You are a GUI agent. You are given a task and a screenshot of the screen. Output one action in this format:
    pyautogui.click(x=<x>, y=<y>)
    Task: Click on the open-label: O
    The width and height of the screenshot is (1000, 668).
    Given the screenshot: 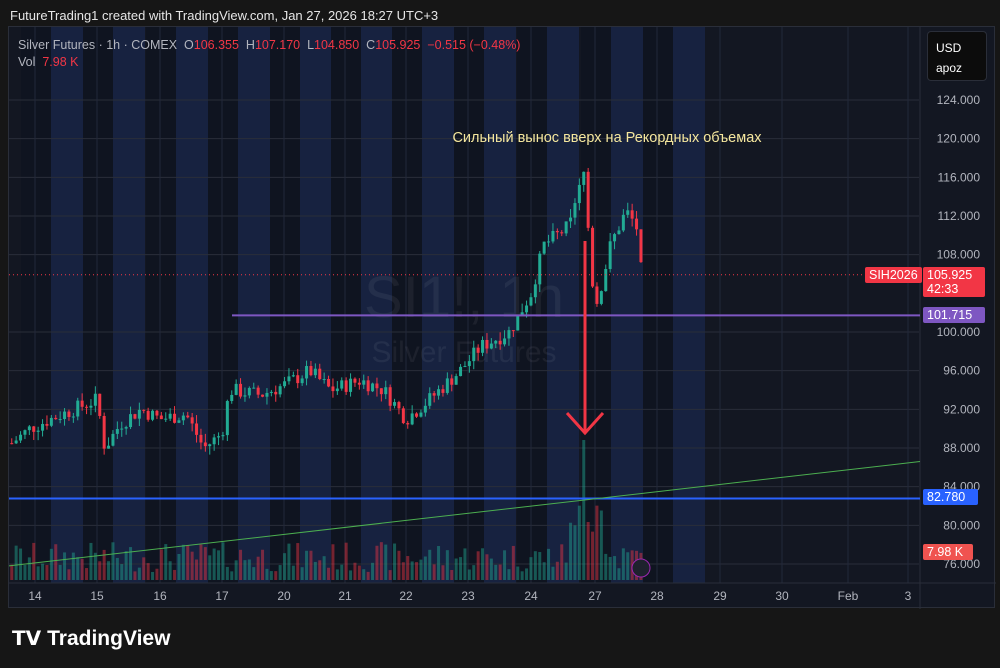 What is the action you would take?
    pyautogui.click(x=189, y=45)
    